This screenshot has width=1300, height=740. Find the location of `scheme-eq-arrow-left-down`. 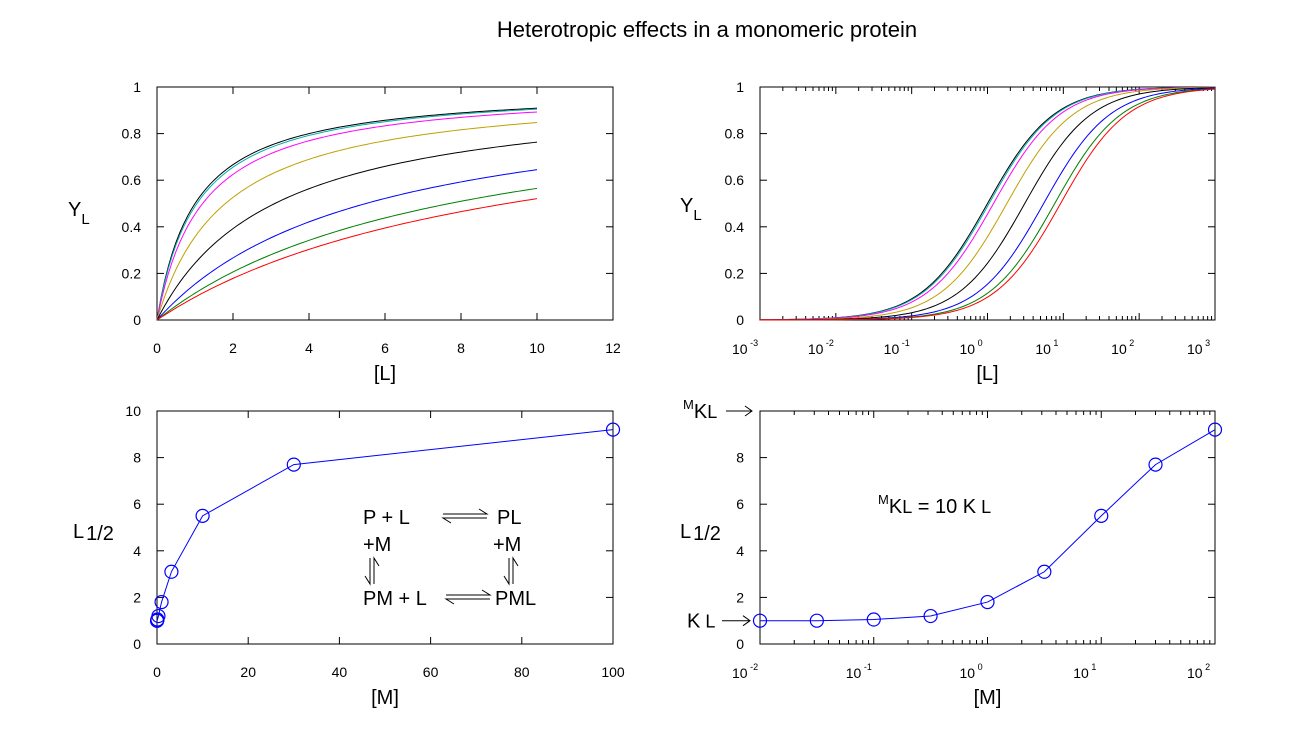

scheme-eq-arrow-left-down is located at coordinates (367, 572).